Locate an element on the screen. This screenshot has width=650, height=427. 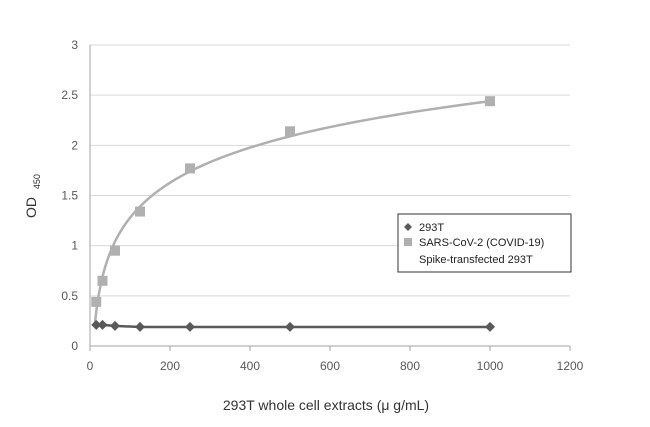
legend-marker-diamond is located at coordinates (408, 227).